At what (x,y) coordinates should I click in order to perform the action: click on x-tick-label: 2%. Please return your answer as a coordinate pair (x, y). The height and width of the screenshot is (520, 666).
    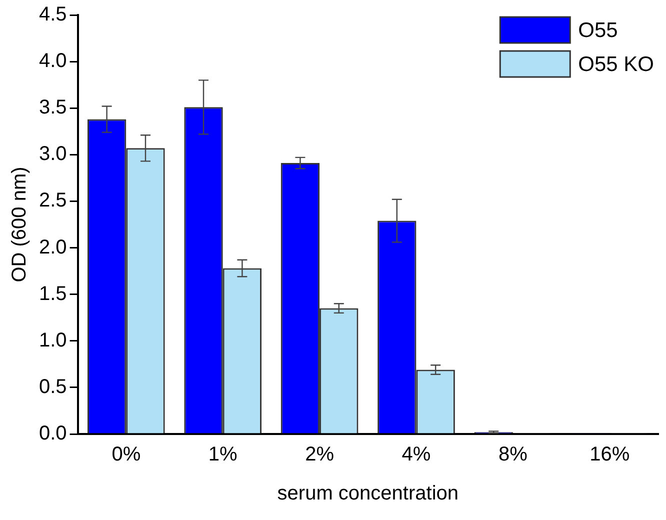
    Looking at the image, I should click on (319, 455).